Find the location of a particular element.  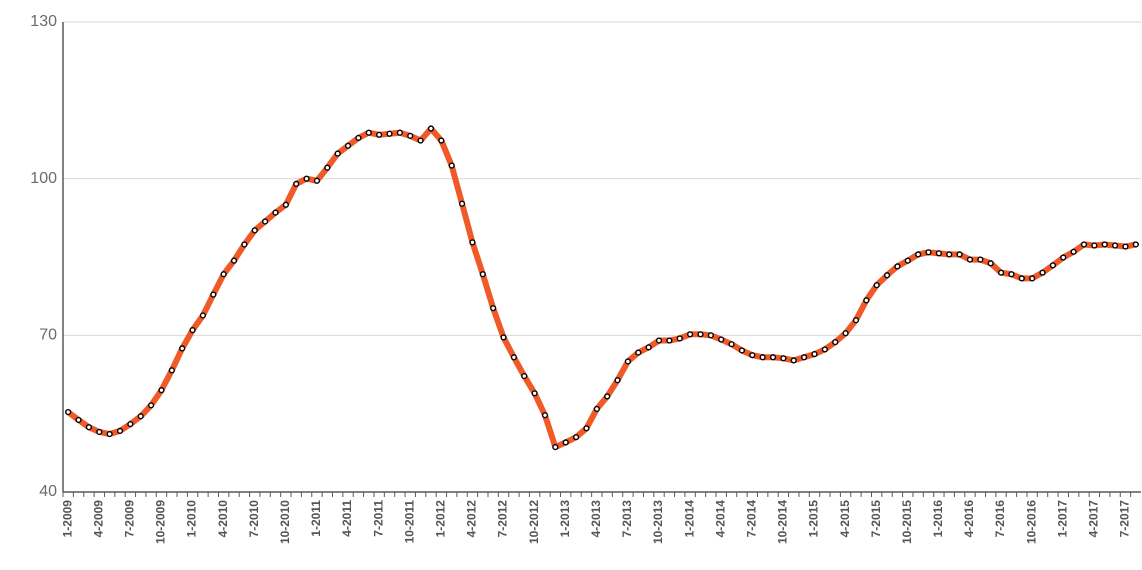

x-tick-label: 7-2017 is located at coordinates (1125, 519).